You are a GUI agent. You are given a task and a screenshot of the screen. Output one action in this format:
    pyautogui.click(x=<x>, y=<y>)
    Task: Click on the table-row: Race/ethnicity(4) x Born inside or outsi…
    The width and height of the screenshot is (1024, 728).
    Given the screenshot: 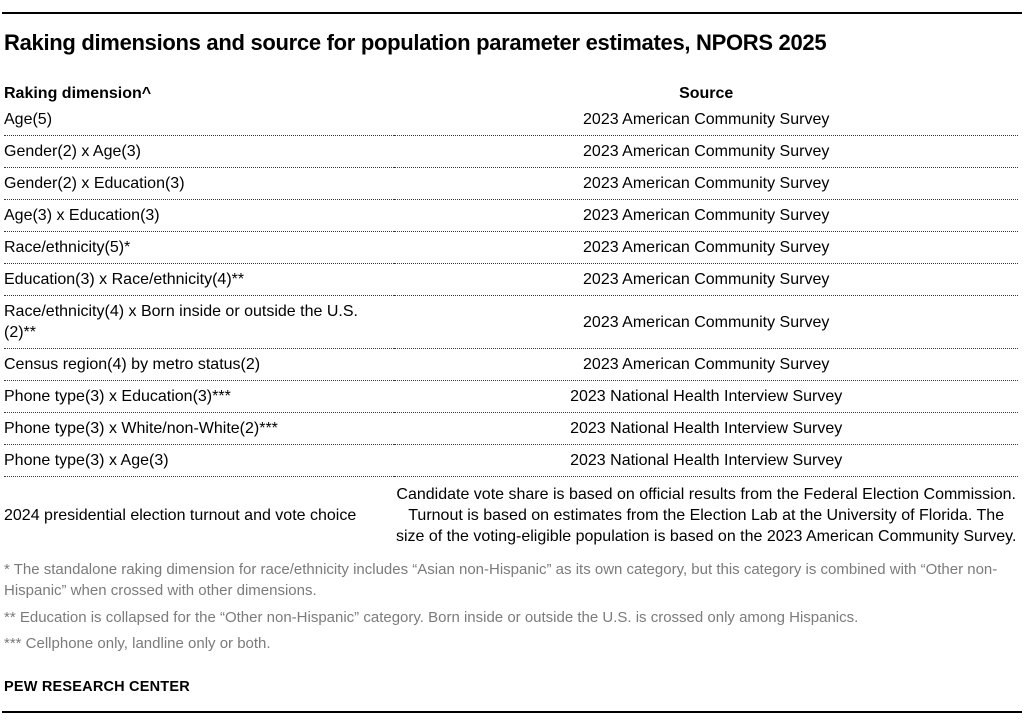 What is the action you would take?
    pyautogui.click(x=511, y=322)
    